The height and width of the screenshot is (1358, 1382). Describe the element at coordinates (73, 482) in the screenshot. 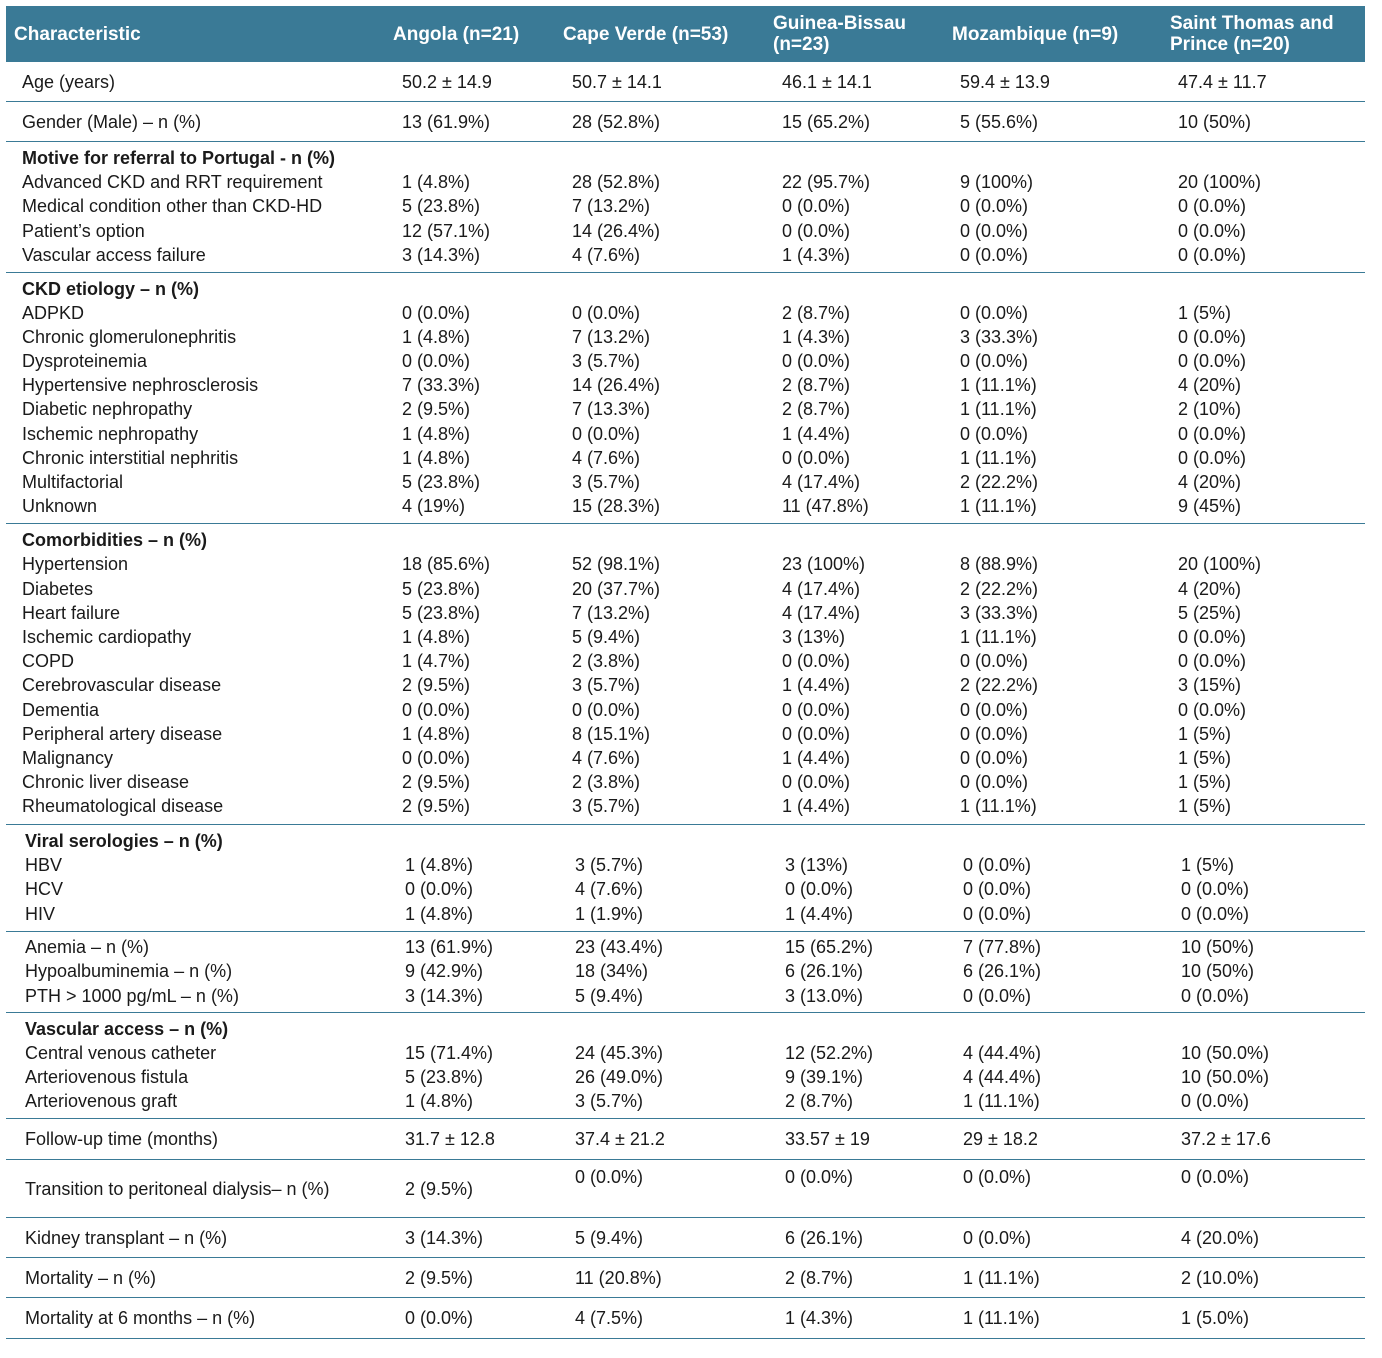

I see `row-label: Multifactorial` at that location.